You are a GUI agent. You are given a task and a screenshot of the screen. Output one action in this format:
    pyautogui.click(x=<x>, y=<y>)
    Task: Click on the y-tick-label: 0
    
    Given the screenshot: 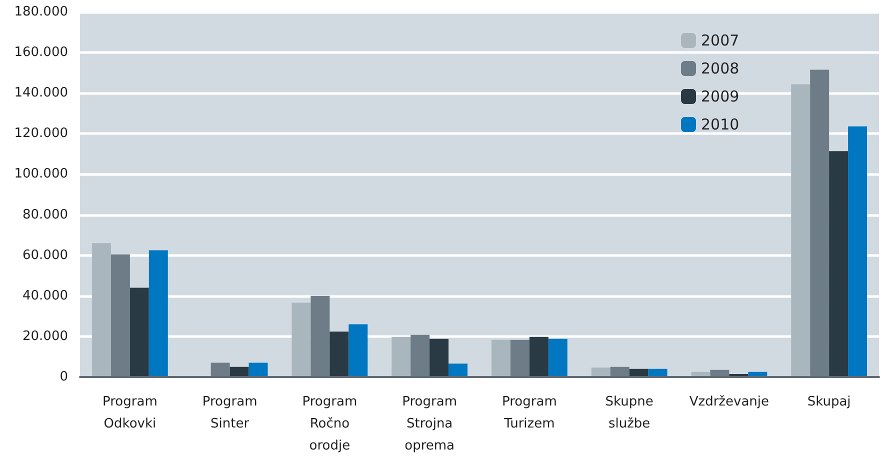 What is the action you would take?
    pyautogui.click(x=64, y=377)
    